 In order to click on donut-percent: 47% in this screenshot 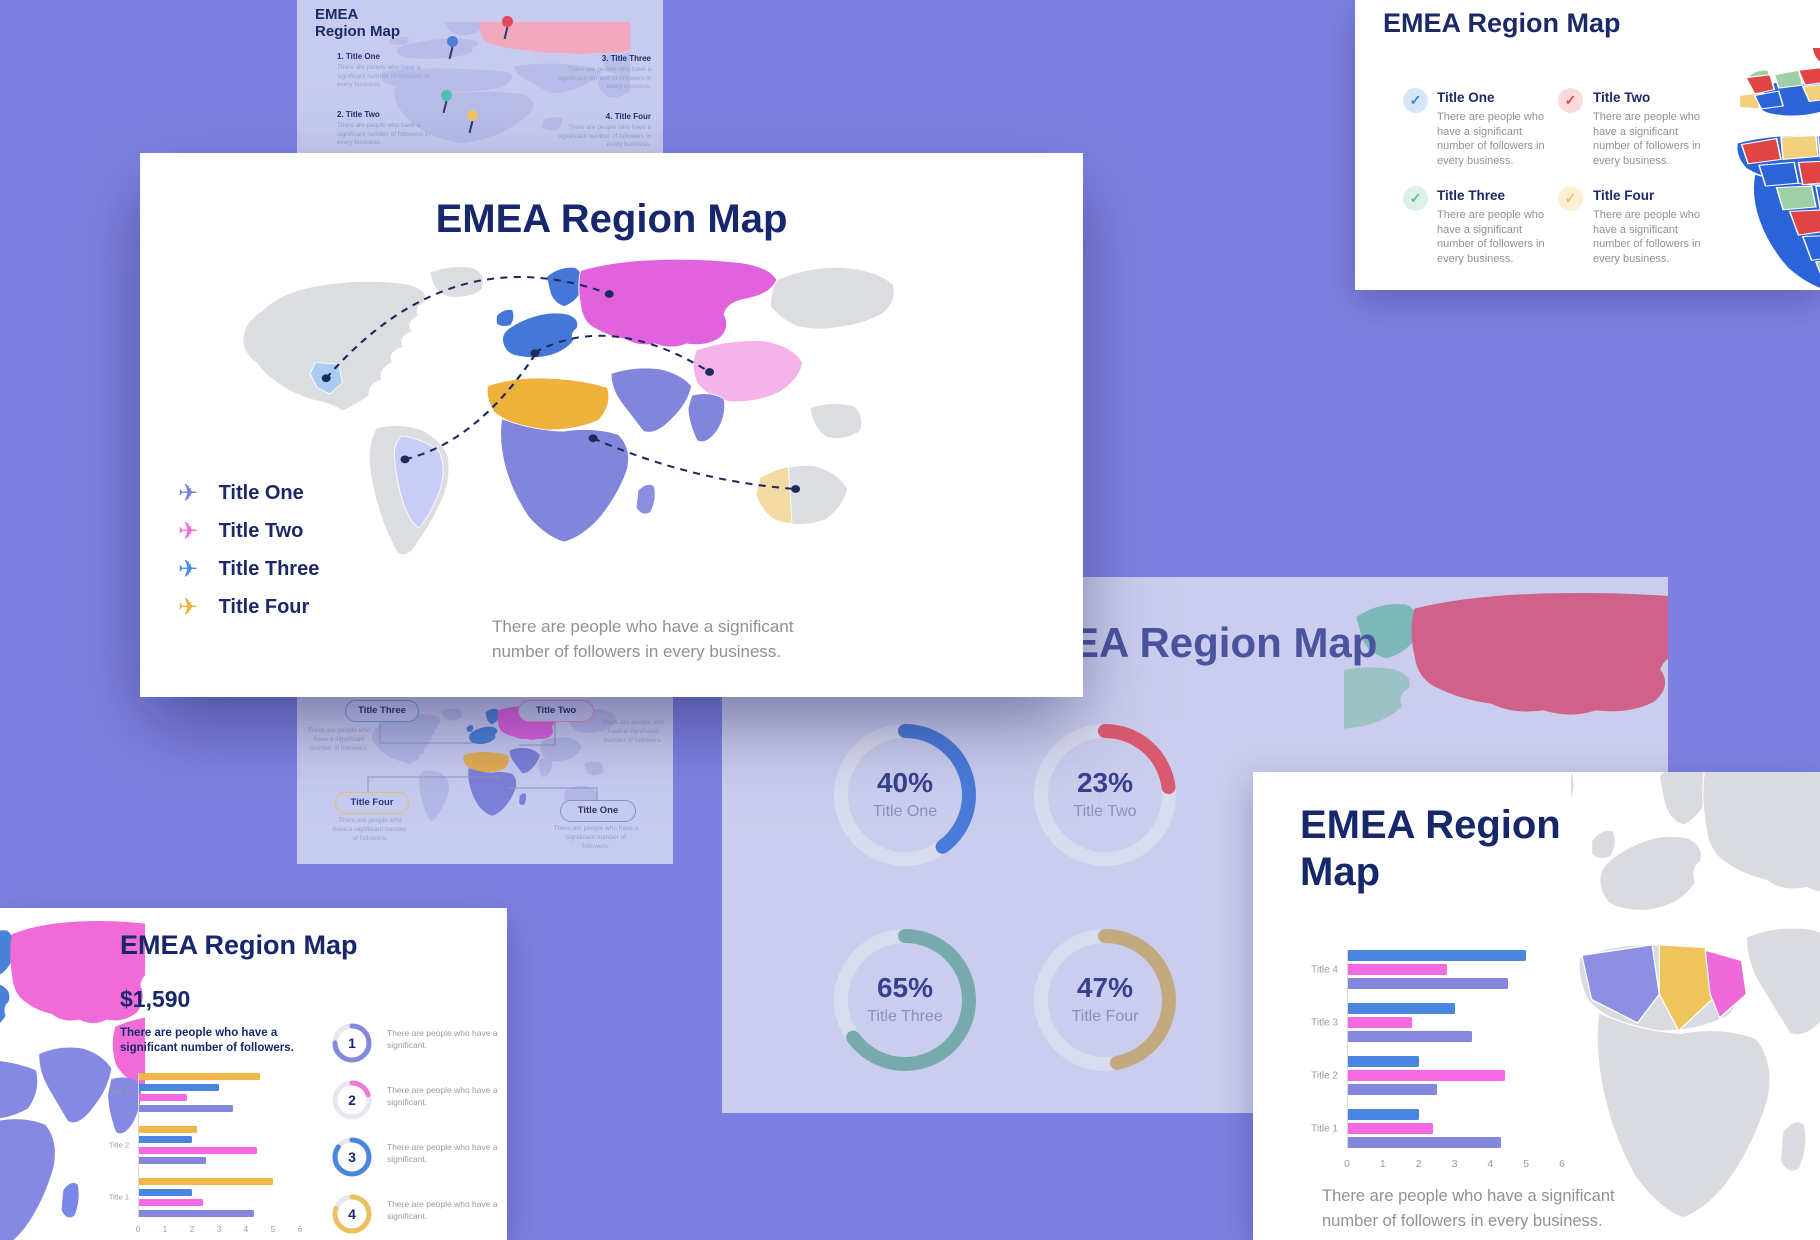, I will do `click(1105, 987)`.